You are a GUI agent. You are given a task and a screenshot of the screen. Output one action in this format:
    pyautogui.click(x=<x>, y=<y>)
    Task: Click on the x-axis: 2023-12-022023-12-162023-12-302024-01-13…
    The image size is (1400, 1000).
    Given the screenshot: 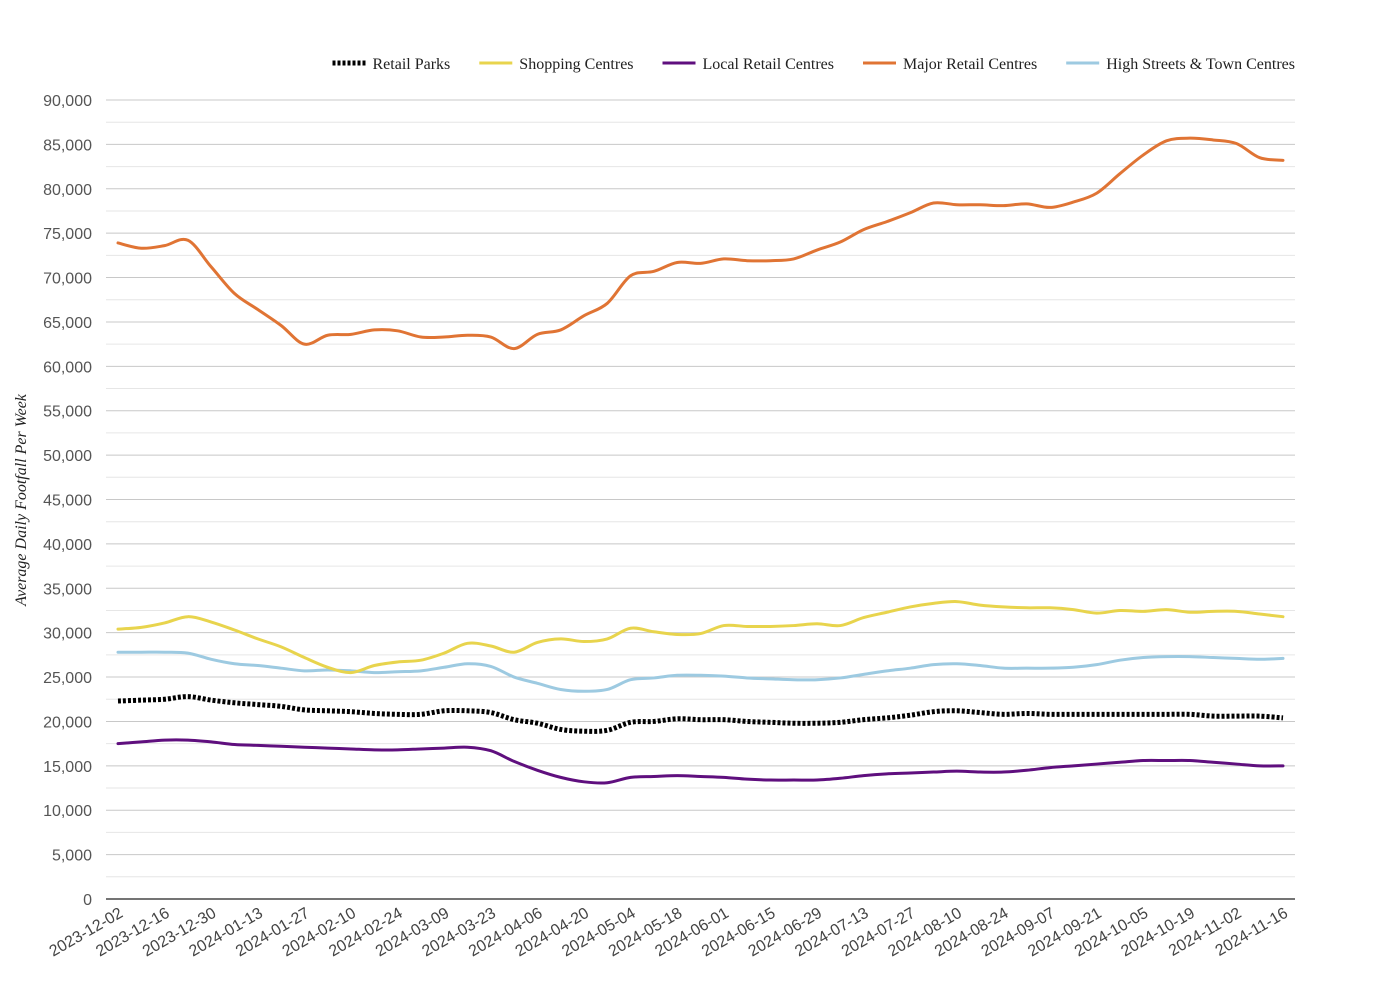 What is the action you would take?
    pyautogui.click(x=669, y=933)
    